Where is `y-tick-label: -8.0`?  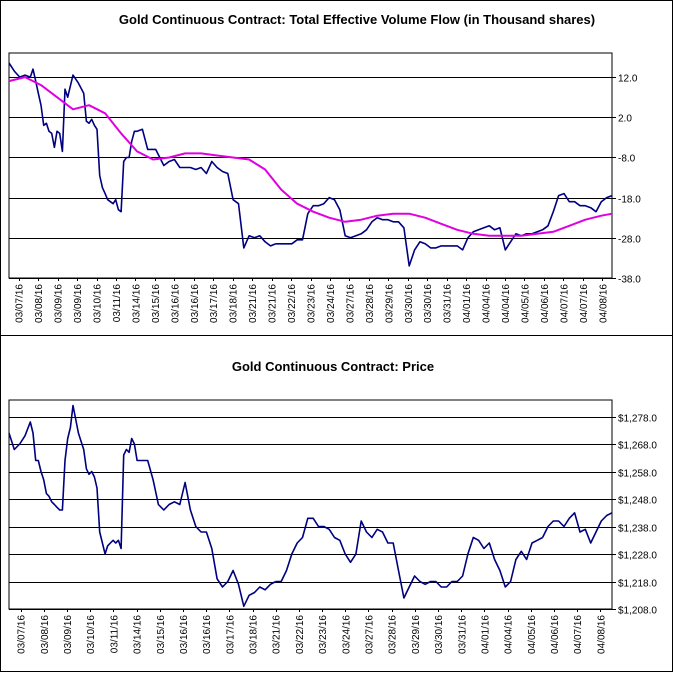 y-tick-label: -8.0 is located at coordinates (627, 159).